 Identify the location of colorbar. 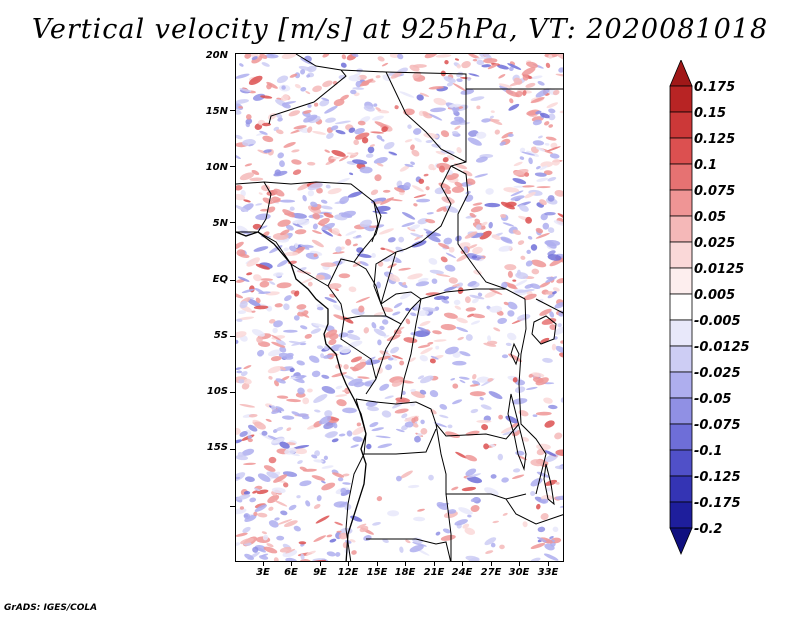
(681, 308).